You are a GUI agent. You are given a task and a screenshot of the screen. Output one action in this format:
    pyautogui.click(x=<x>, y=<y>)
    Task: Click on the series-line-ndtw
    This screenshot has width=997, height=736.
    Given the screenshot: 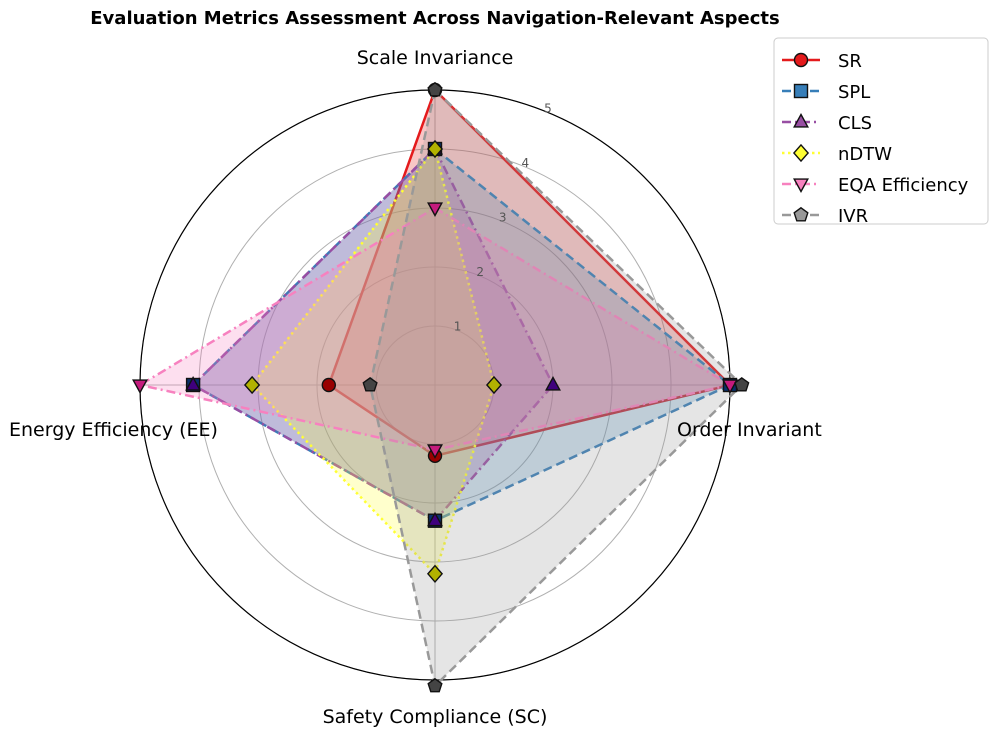 What is the action you would take?
    pyautogui.click(x=373, y=361)
    